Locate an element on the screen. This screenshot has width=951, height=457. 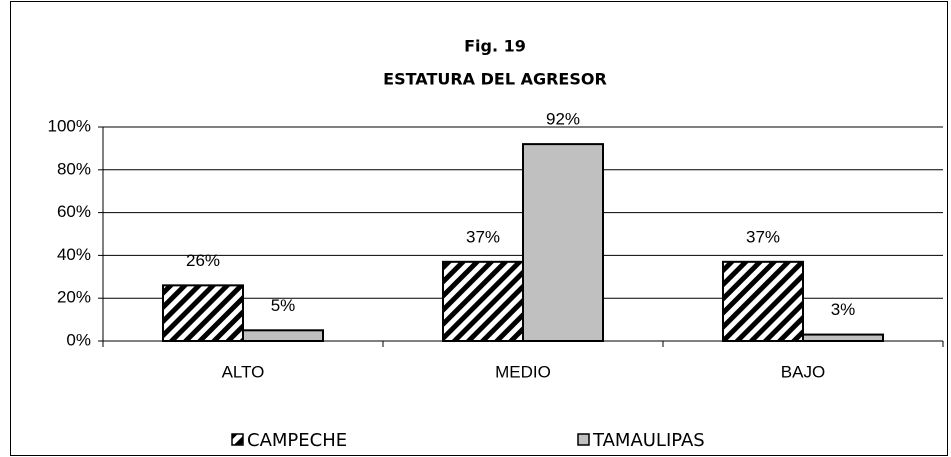
x-tick-label: MEDIO is located at coordinates (523, 371).